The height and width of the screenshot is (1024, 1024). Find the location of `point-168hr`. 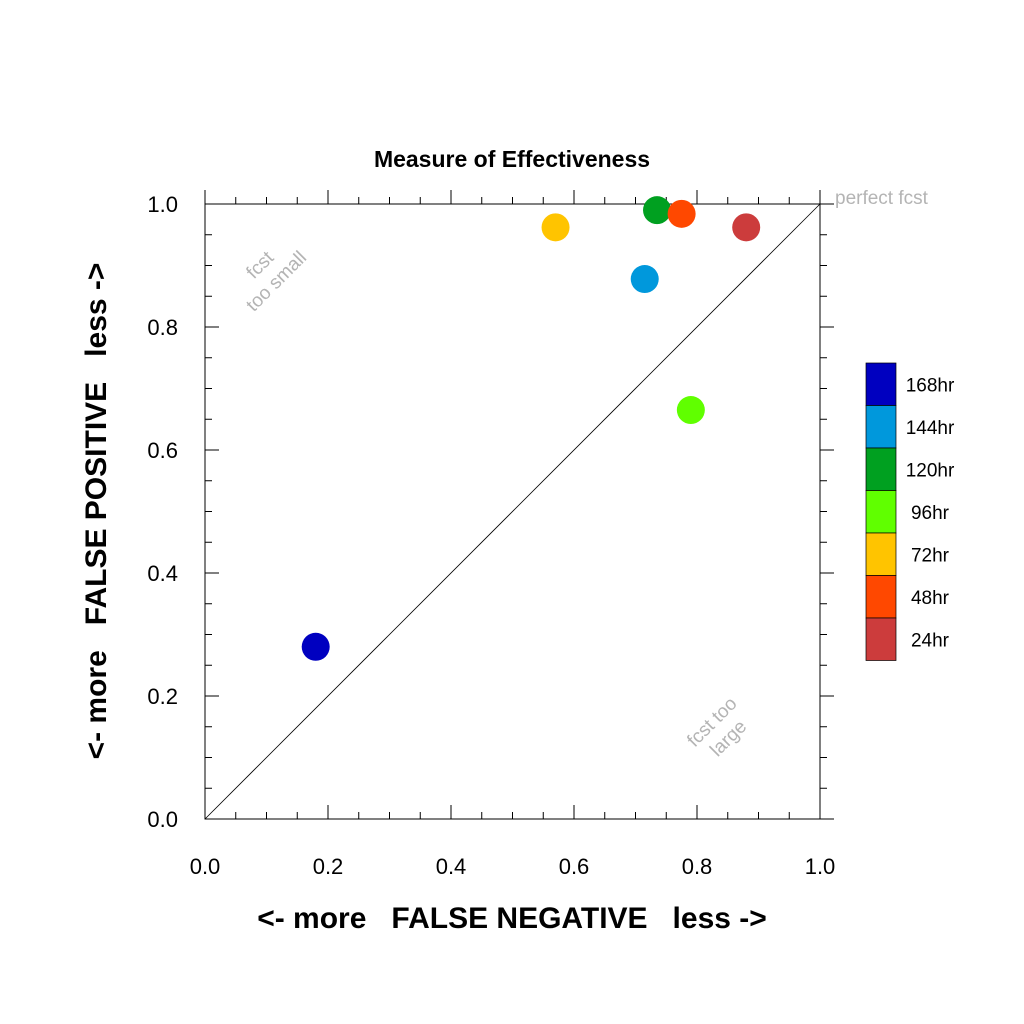

point-168hr is located at coordinates (315, 646).